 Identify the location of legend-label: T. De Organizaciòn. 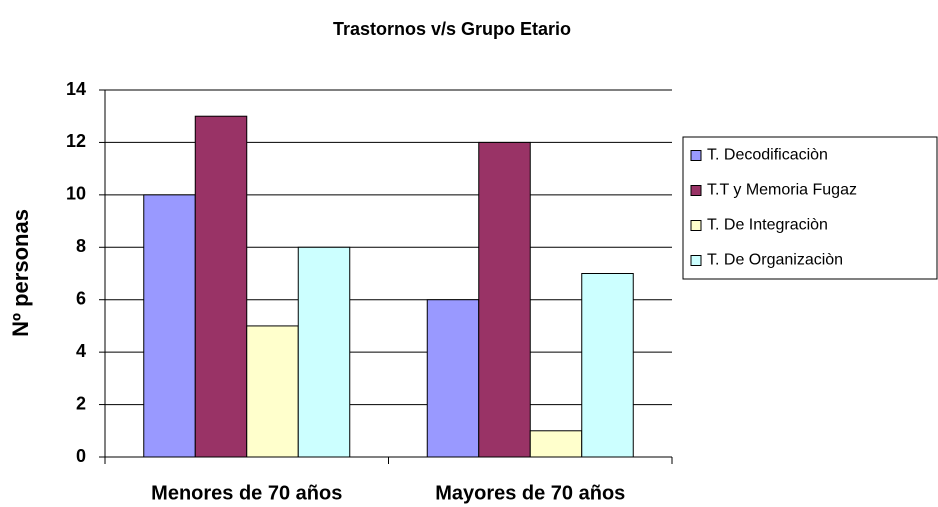
(775, 260).